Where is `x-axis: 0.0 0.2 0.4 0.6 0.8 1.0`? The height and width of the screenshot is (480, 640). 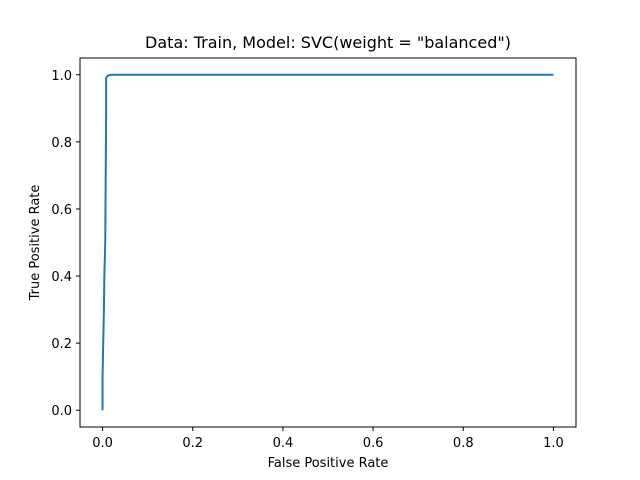
x-axis: 0.0 0.2 0.4 0.6 0.8 1.0 is located at coordinates (328, 439).